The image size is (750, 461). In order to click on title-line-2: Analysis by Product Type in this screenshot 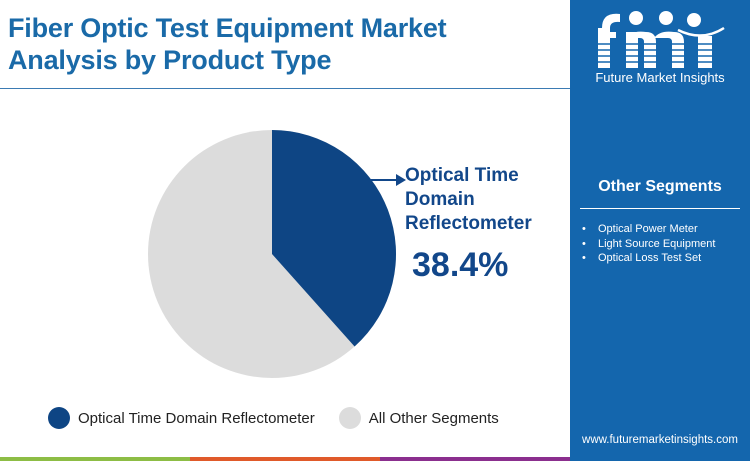, I will do `click(170, 60)`.